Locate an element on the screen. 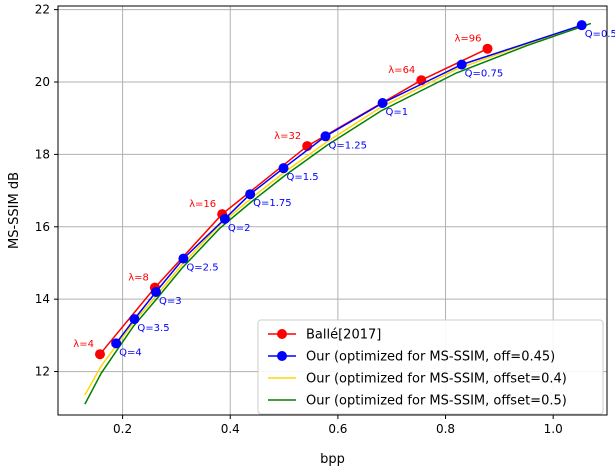 This screenshot has width=615, height=475. x-tick-label: 1.0 is located at coordinates (553, 429).